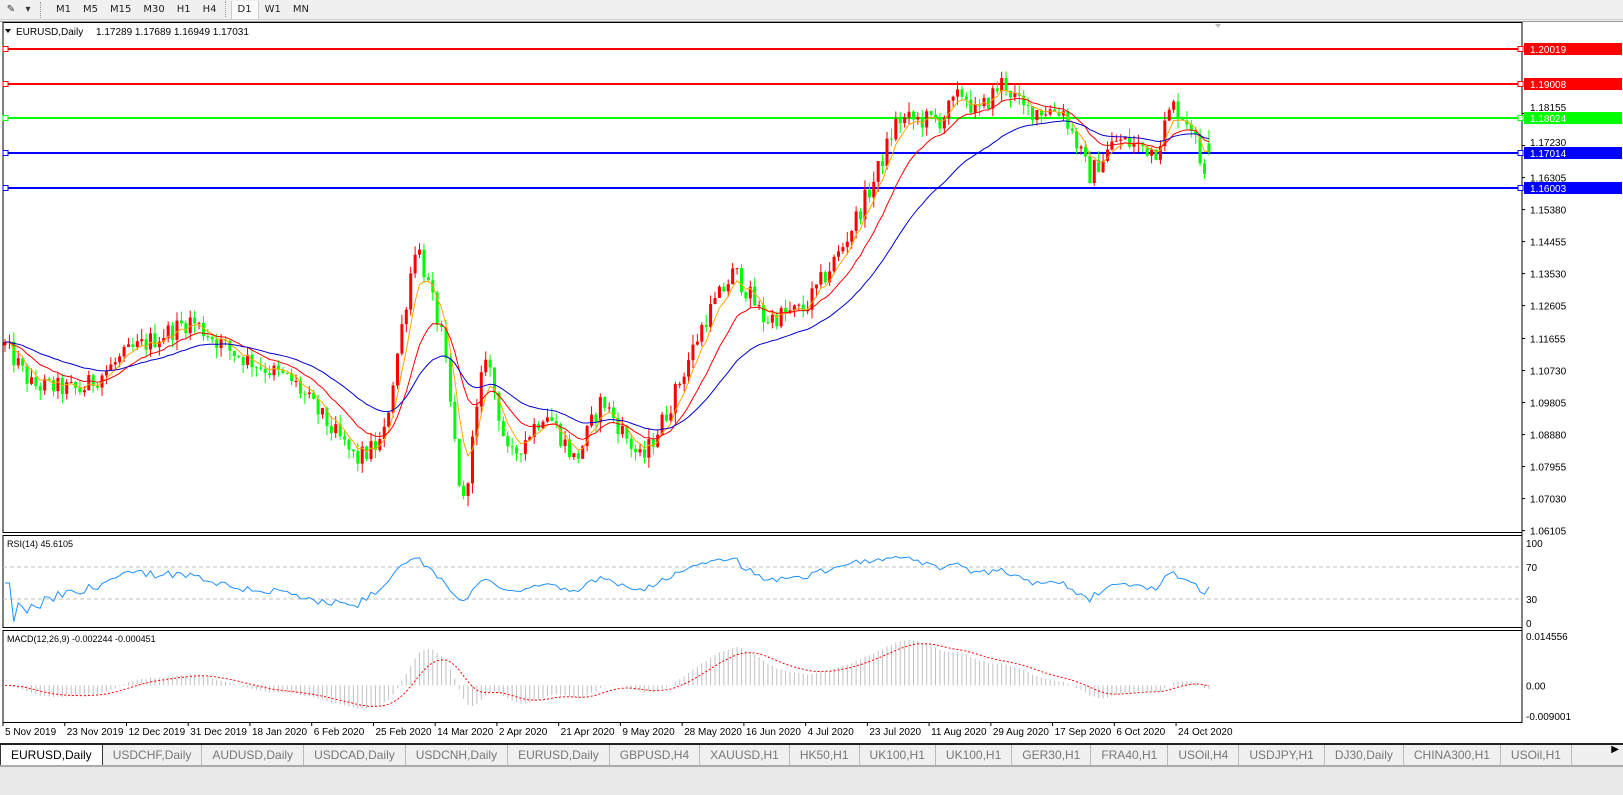 Image resolution: width=1623 pixels, height=795 pixels. What do you see at coordinates (244, 9) in the screenshot?
I see `timeframe-d1: D1` at bounding box center [244, 9].